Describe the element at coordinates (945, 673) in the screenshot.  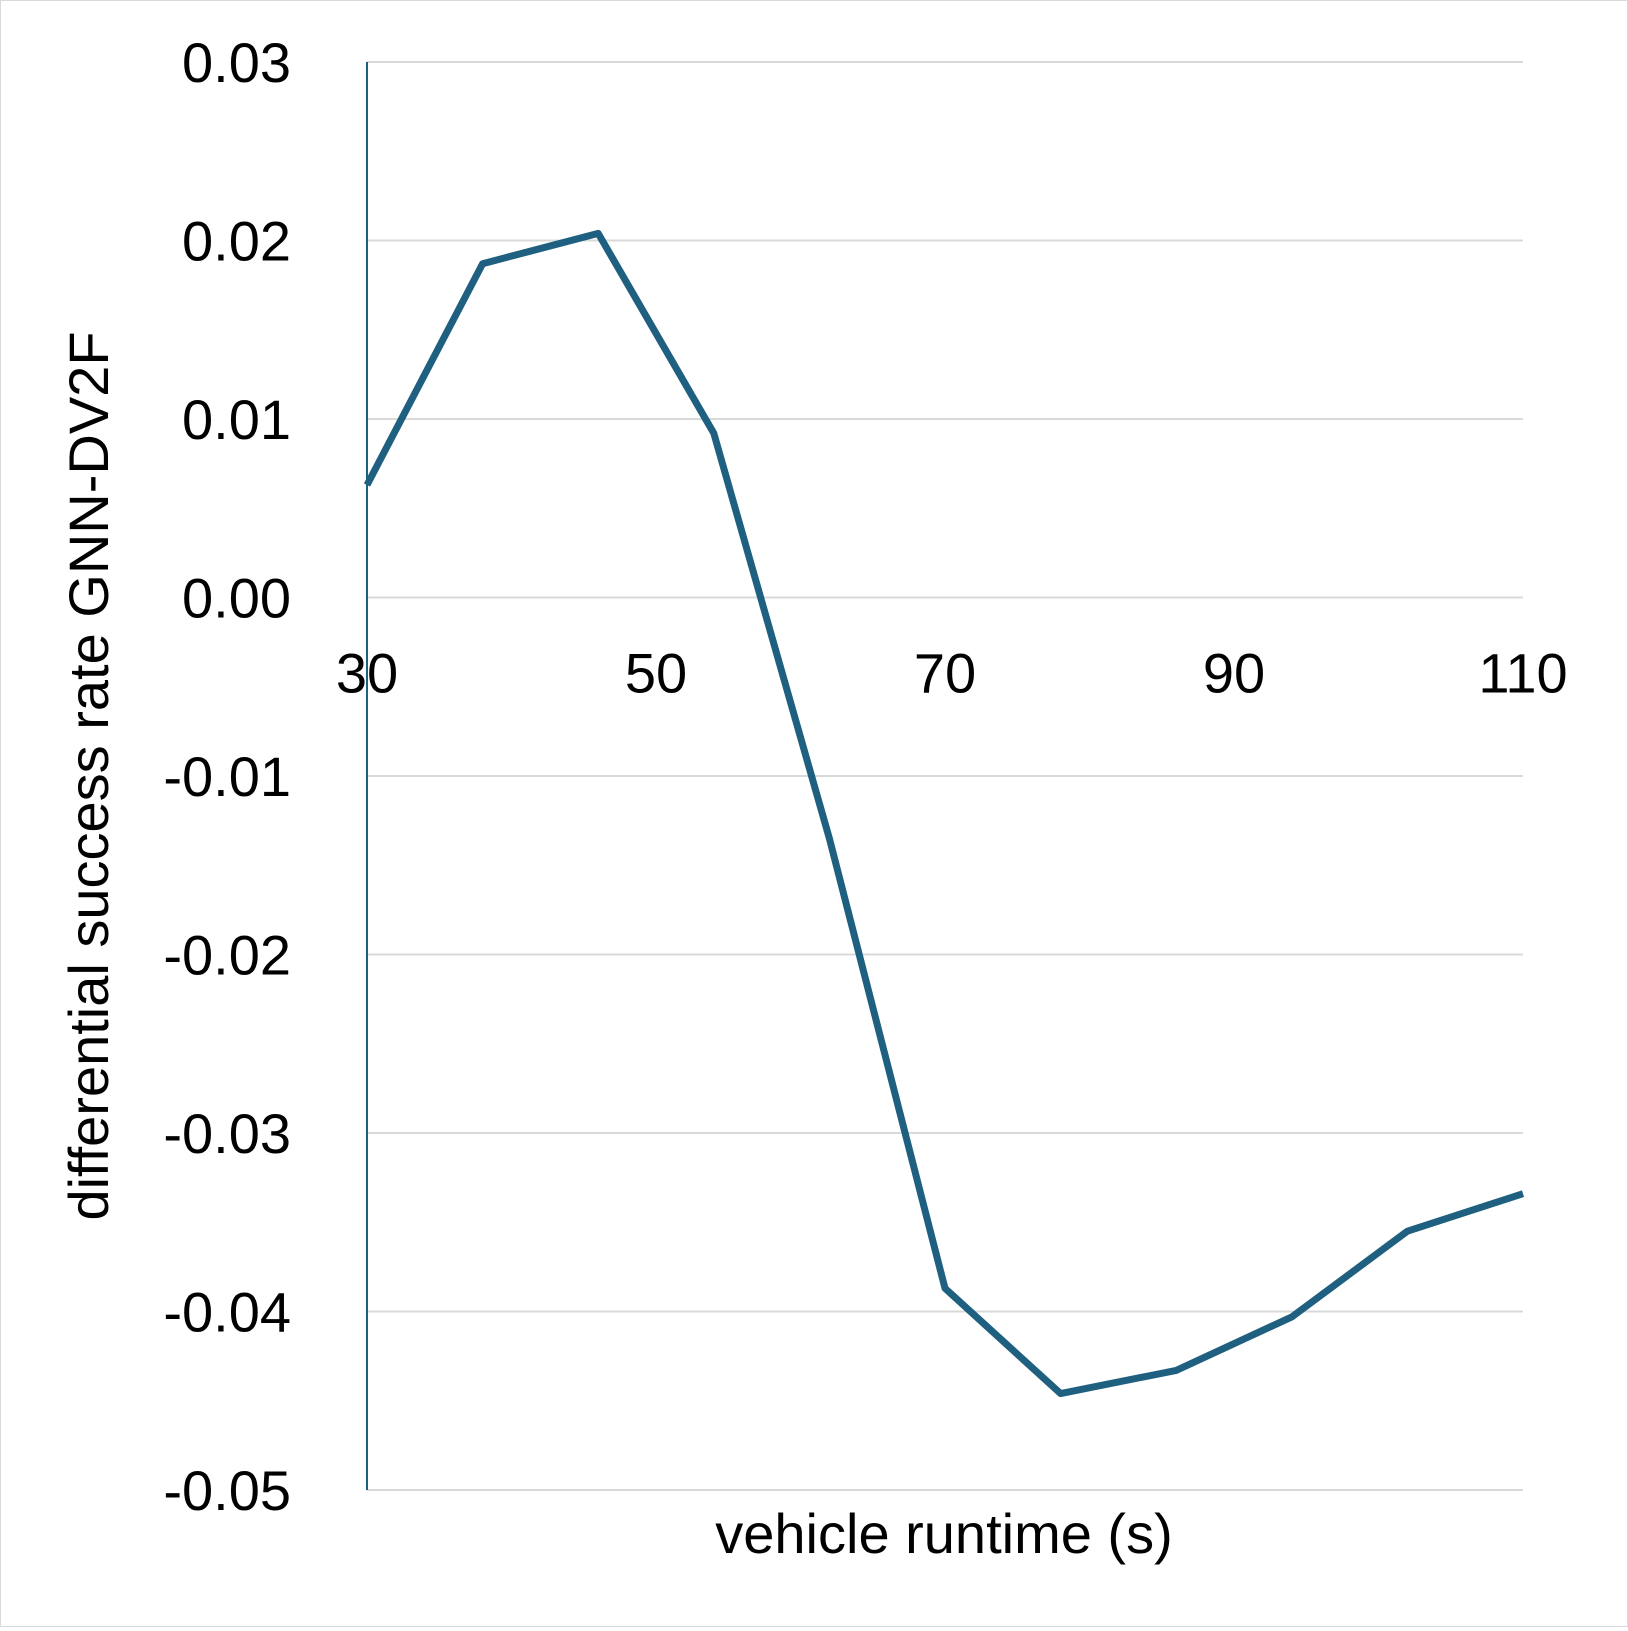
I see `x-tick-label: 70` at that location.